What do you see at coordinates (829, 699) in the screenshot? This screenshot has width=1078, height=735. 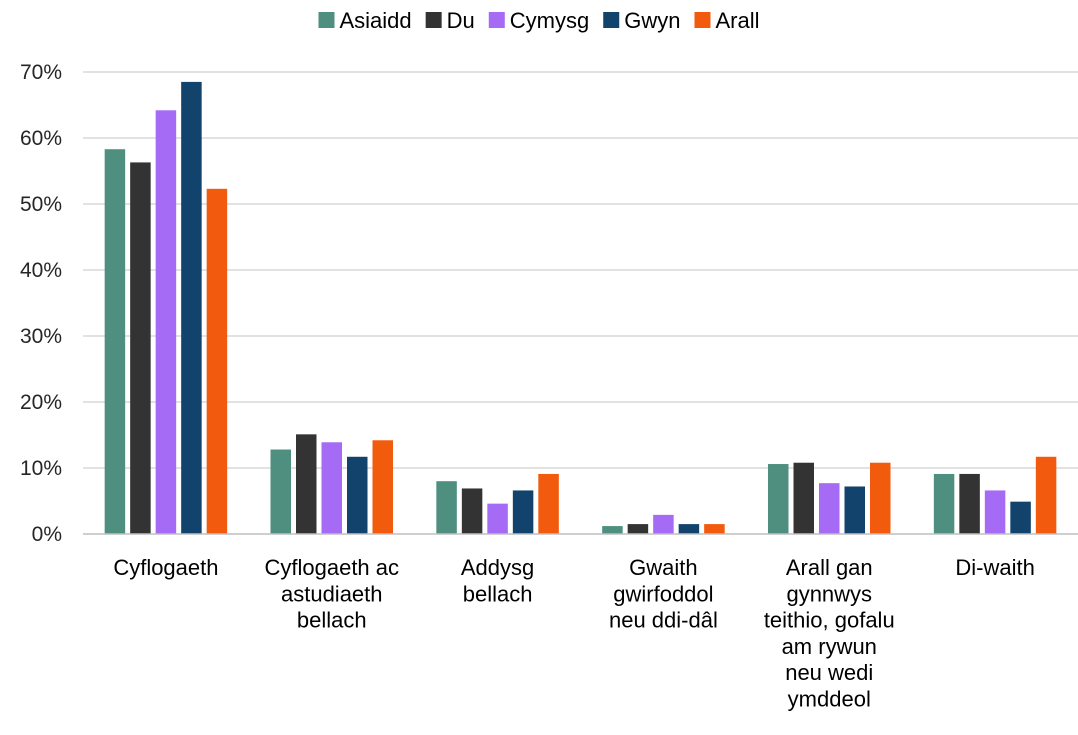 I see `category-label-line: ymddeol` at bounding box center [829, 699].